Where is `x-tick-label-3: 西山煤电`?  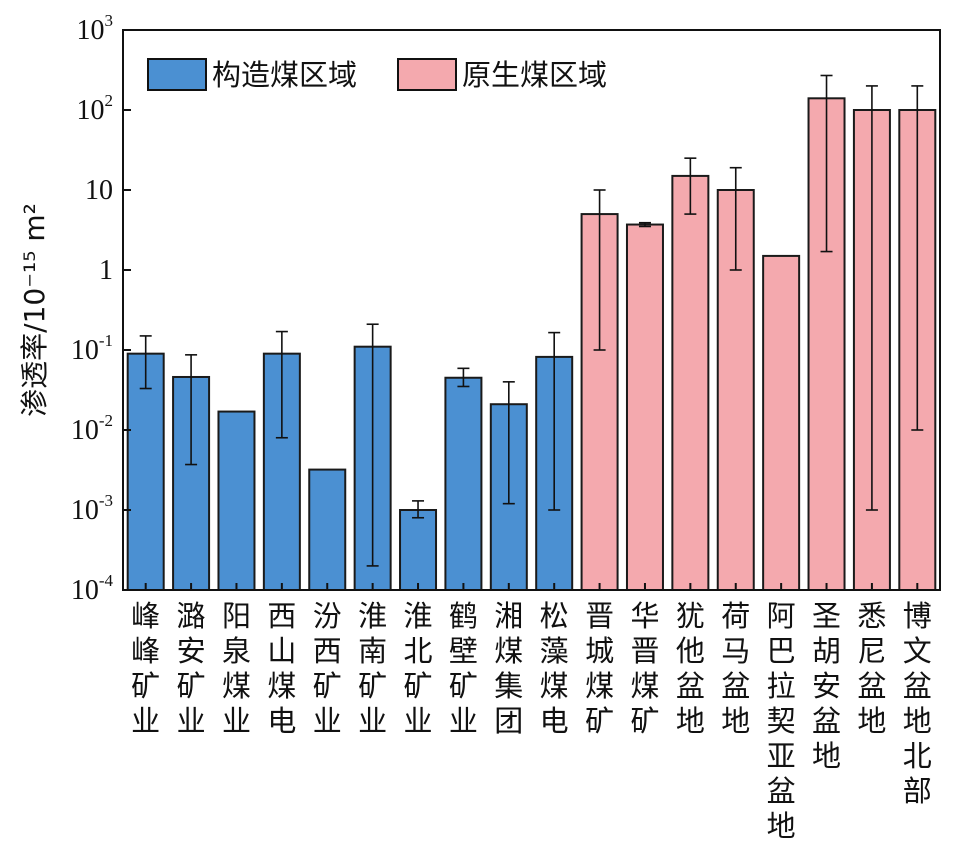 x-tick-label-3: 西山煤电 is located at coordinates (281, 668).